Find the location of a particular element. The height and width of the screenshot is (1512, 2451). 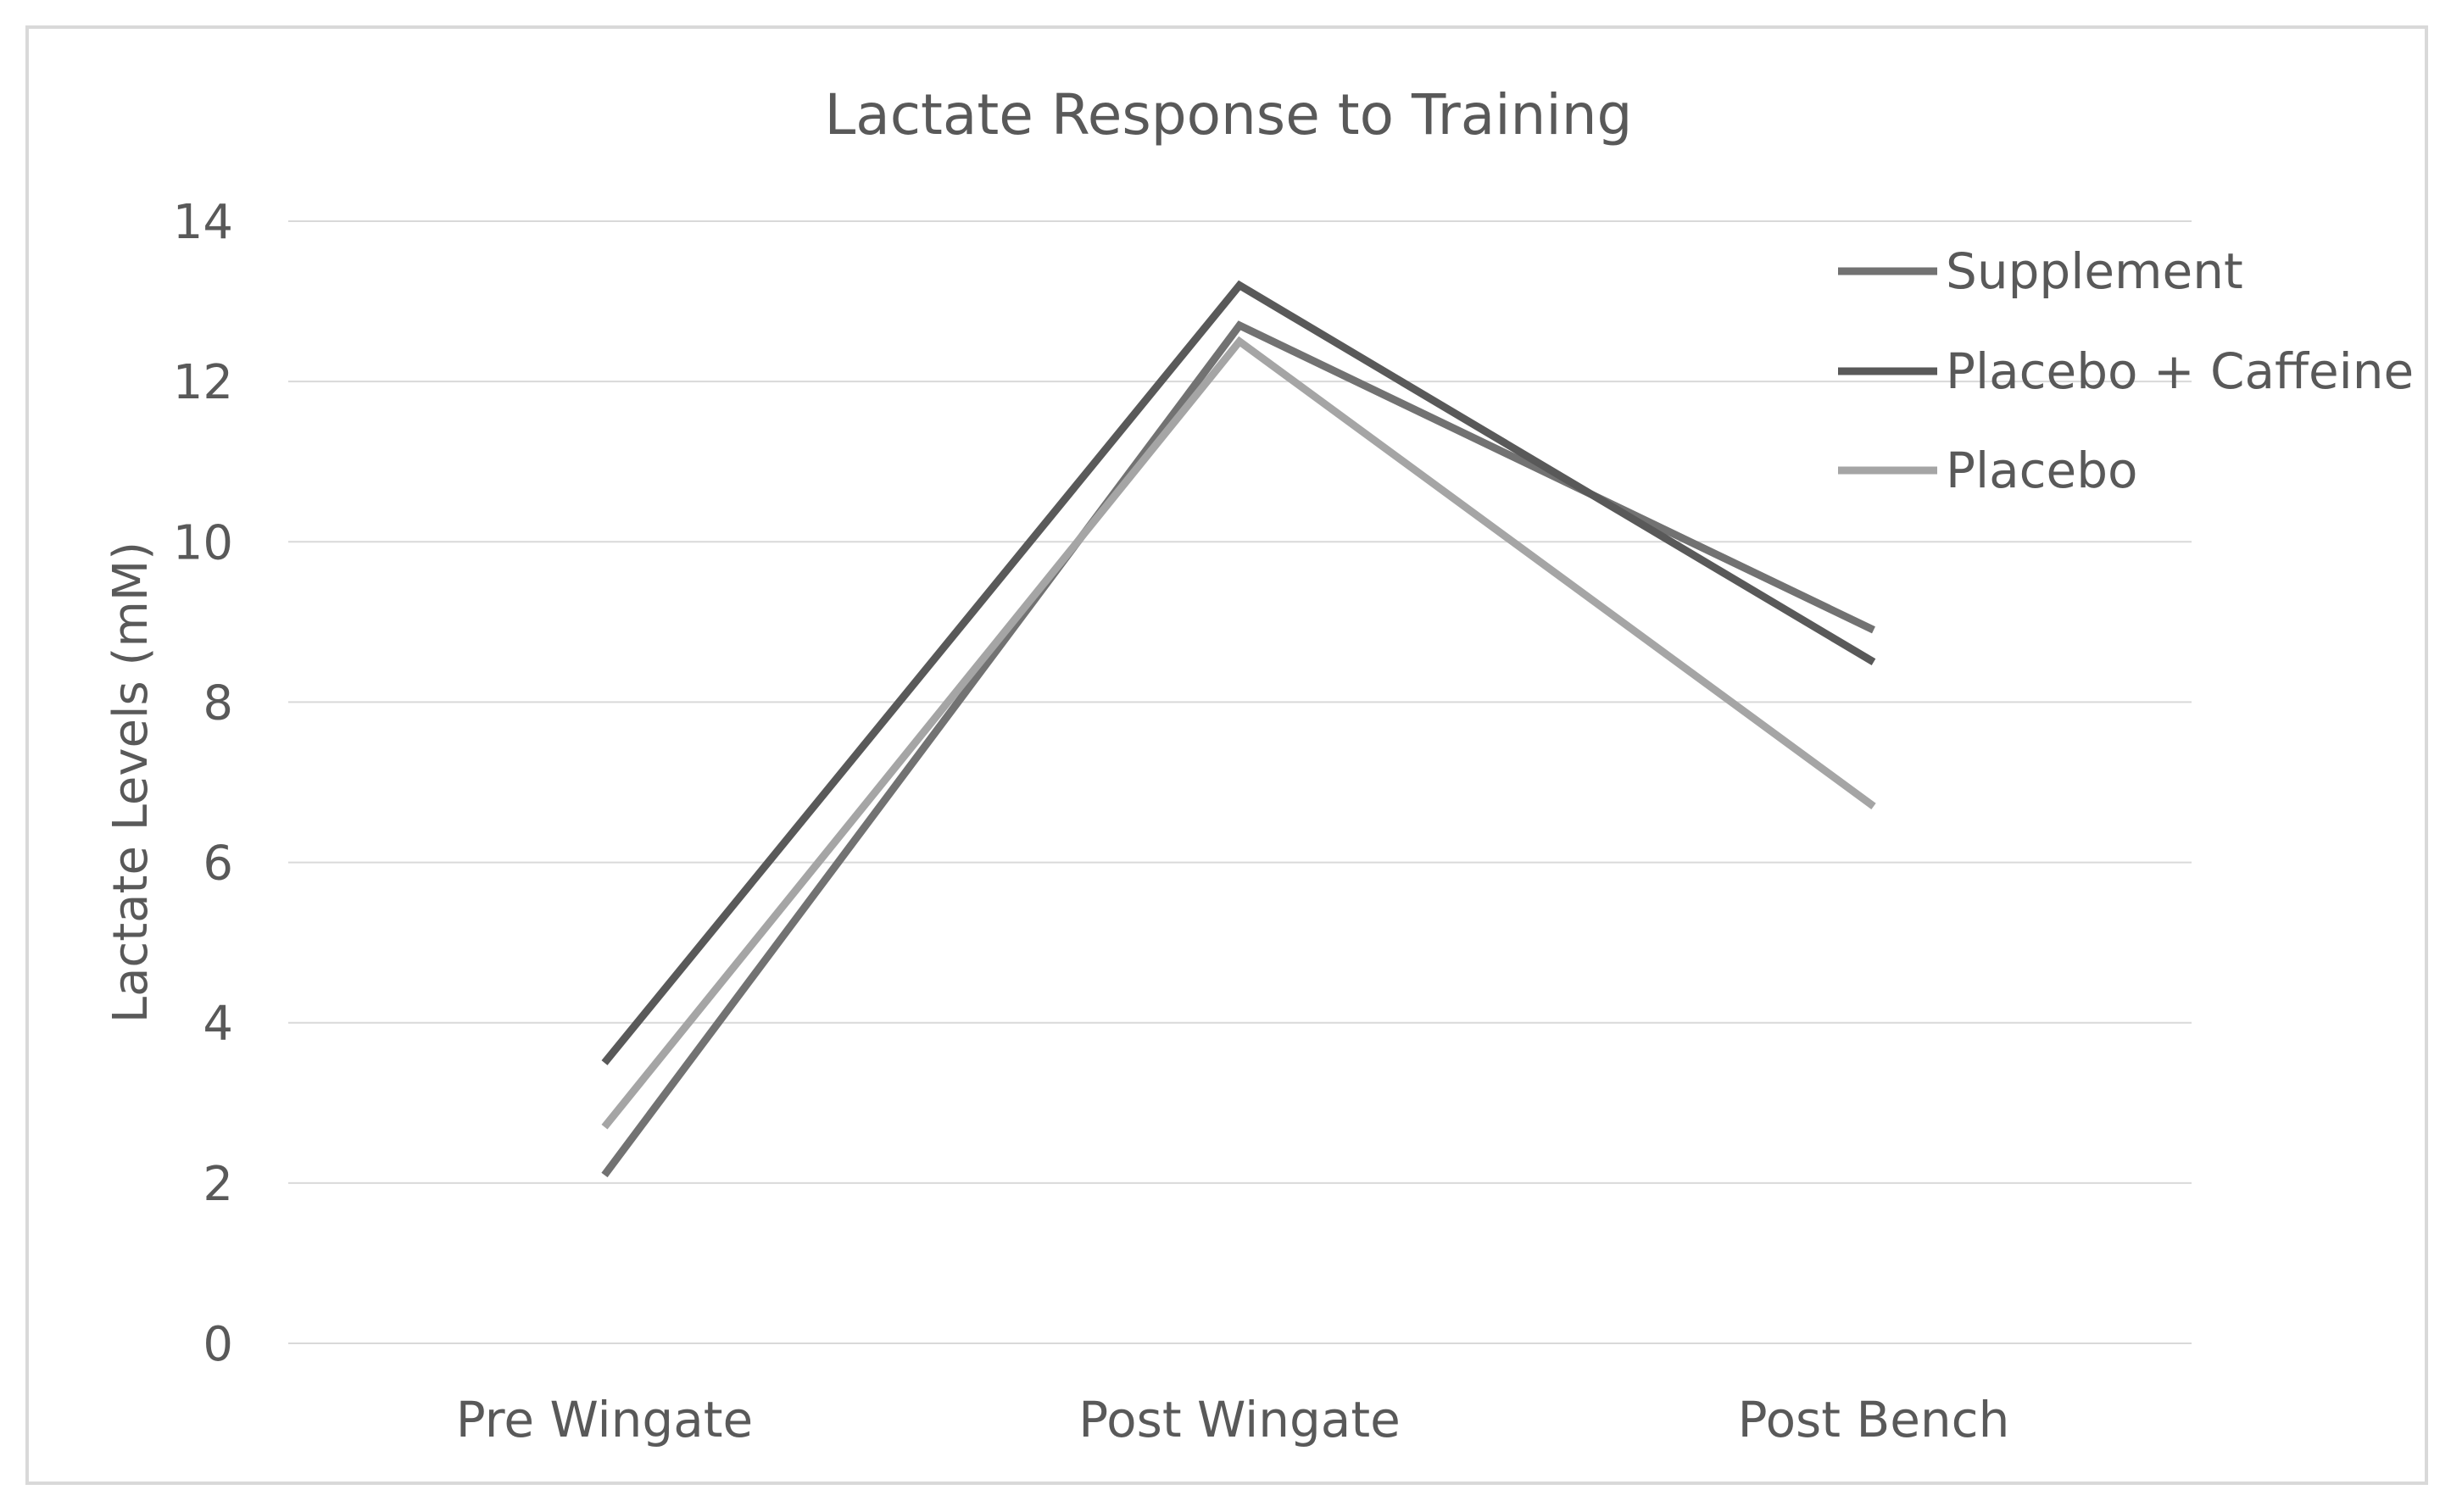

y-tick-label: 2 is located at coordinates (218, 1185).